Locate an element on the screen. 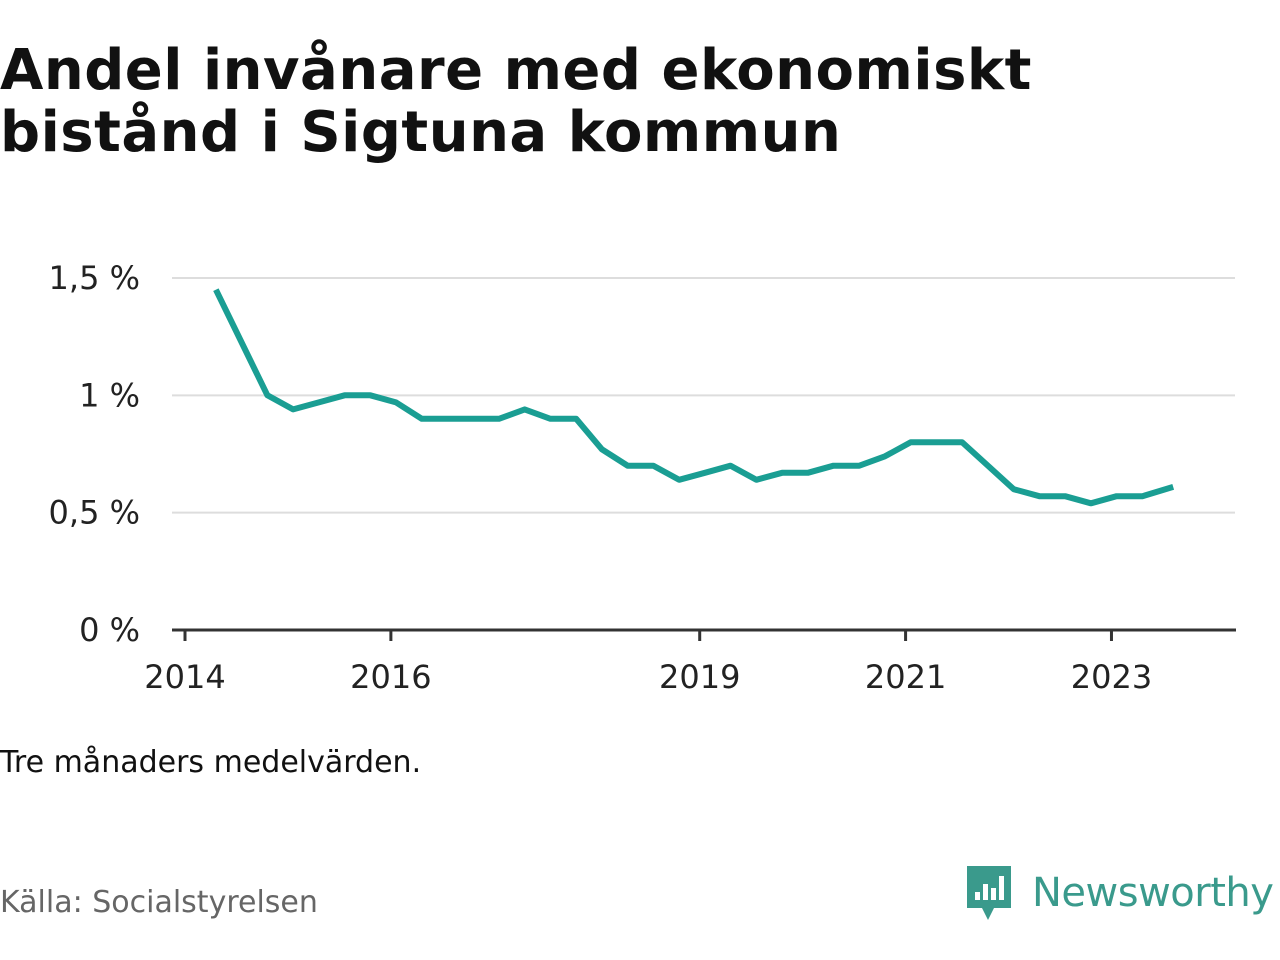 This screenshot has width=1280, height=960. y-tick-label: 0 % is located at coordinates (109, 630).